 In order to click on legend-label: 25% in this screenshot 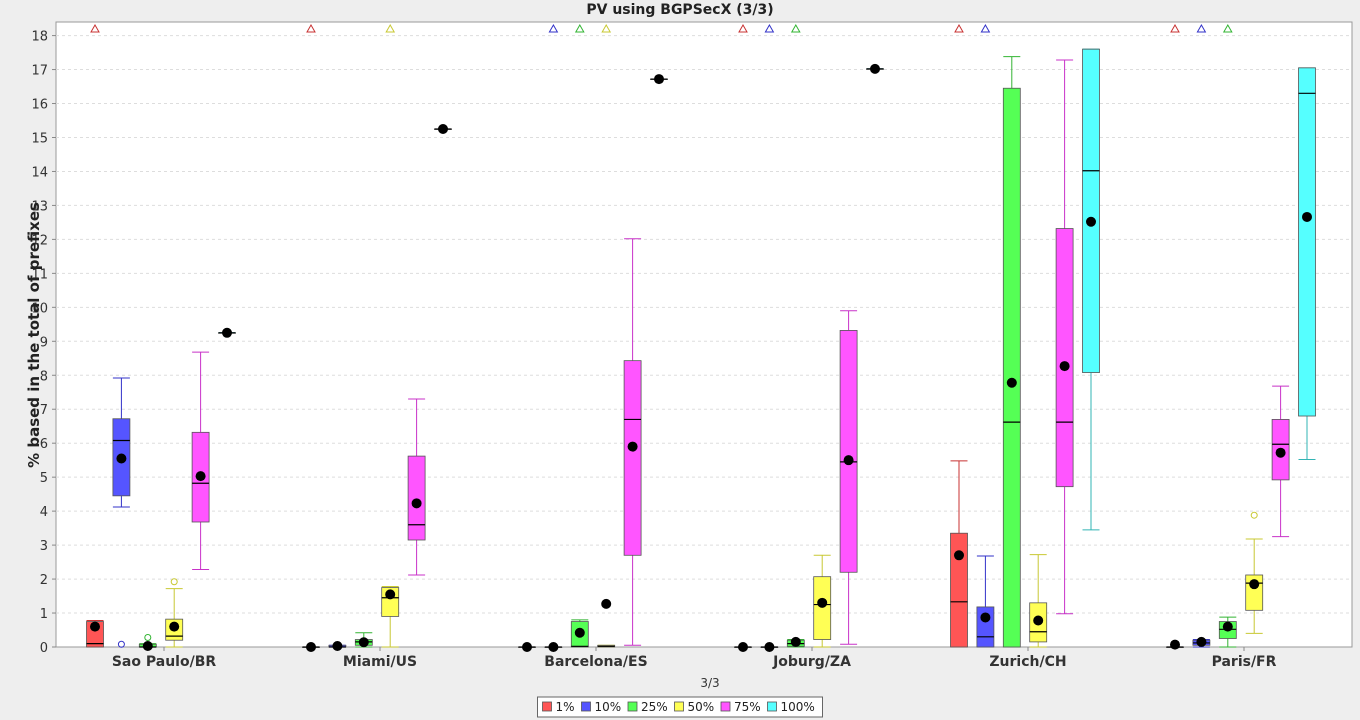, I will do `click(654, 707)`.